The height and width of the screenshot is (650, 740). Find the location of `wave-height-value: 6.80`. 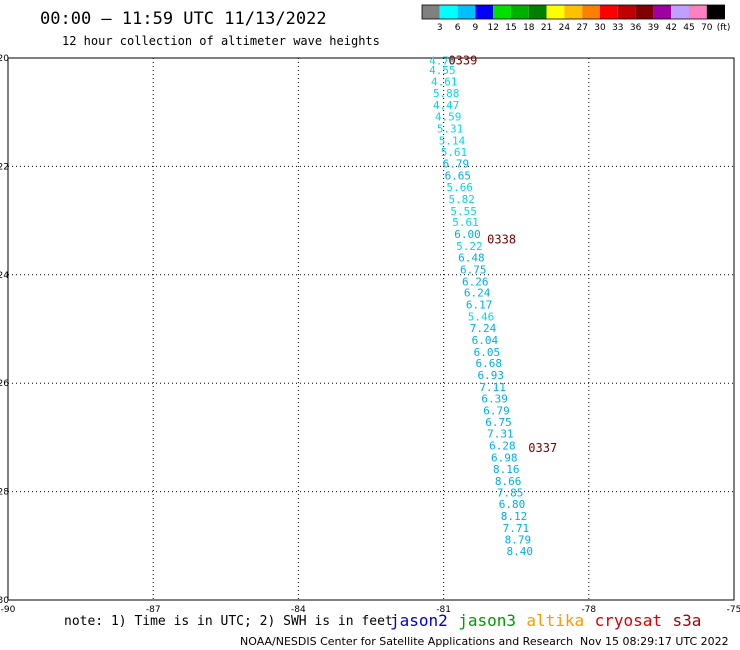

wave-height-value: 6.80 is located at coordinates (512, 504).